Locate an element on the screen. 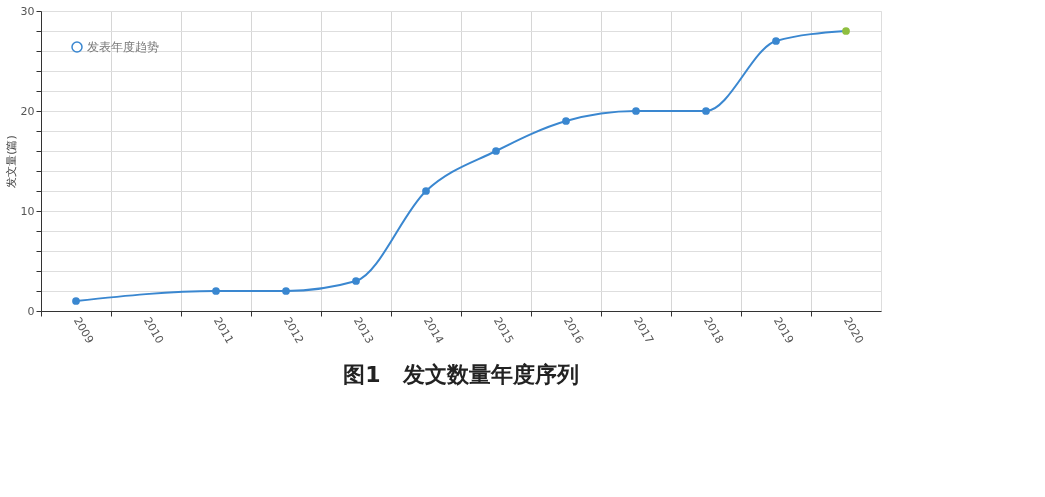  text: 图1 发文数量年度序列 is located at coordinates (461, 374).